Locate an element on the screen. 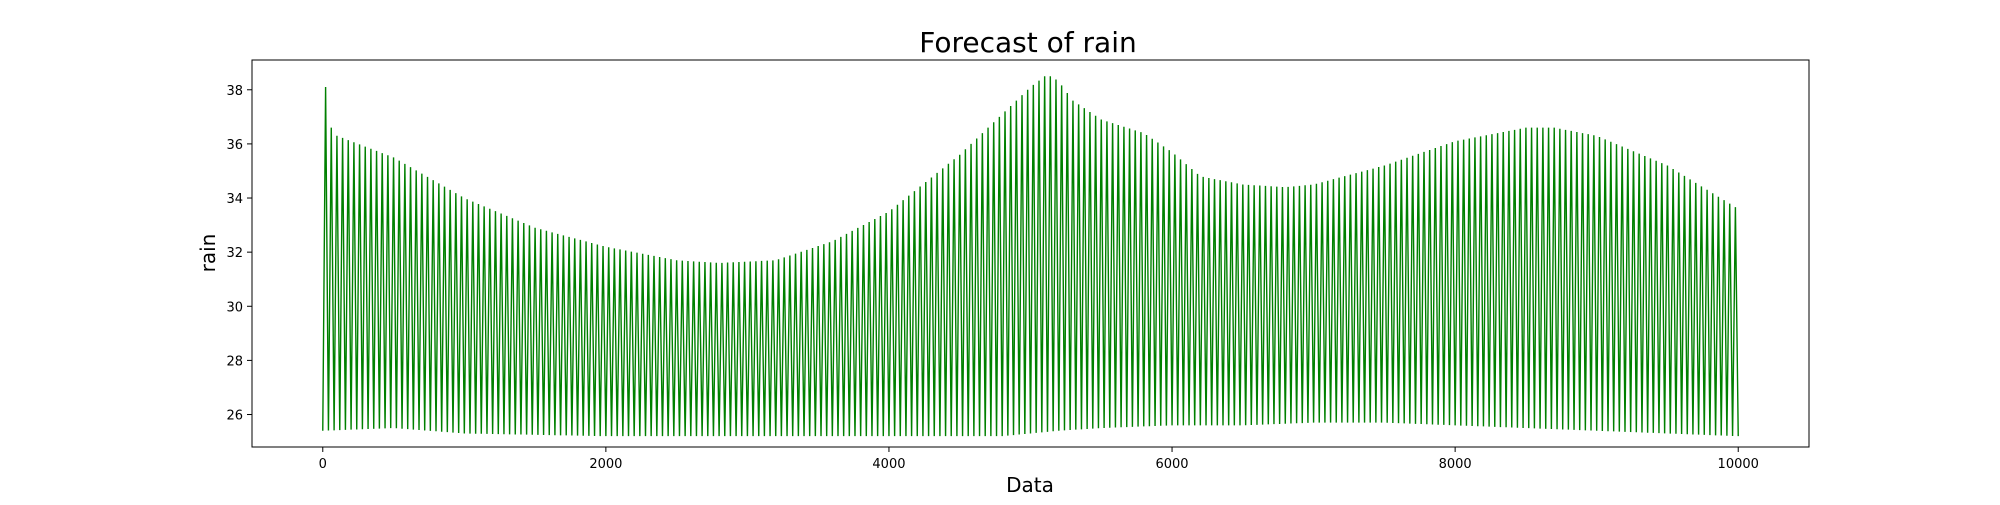 The image size is (2000, 505). x-axis-title: Data is located at coordinates (1030, 485).